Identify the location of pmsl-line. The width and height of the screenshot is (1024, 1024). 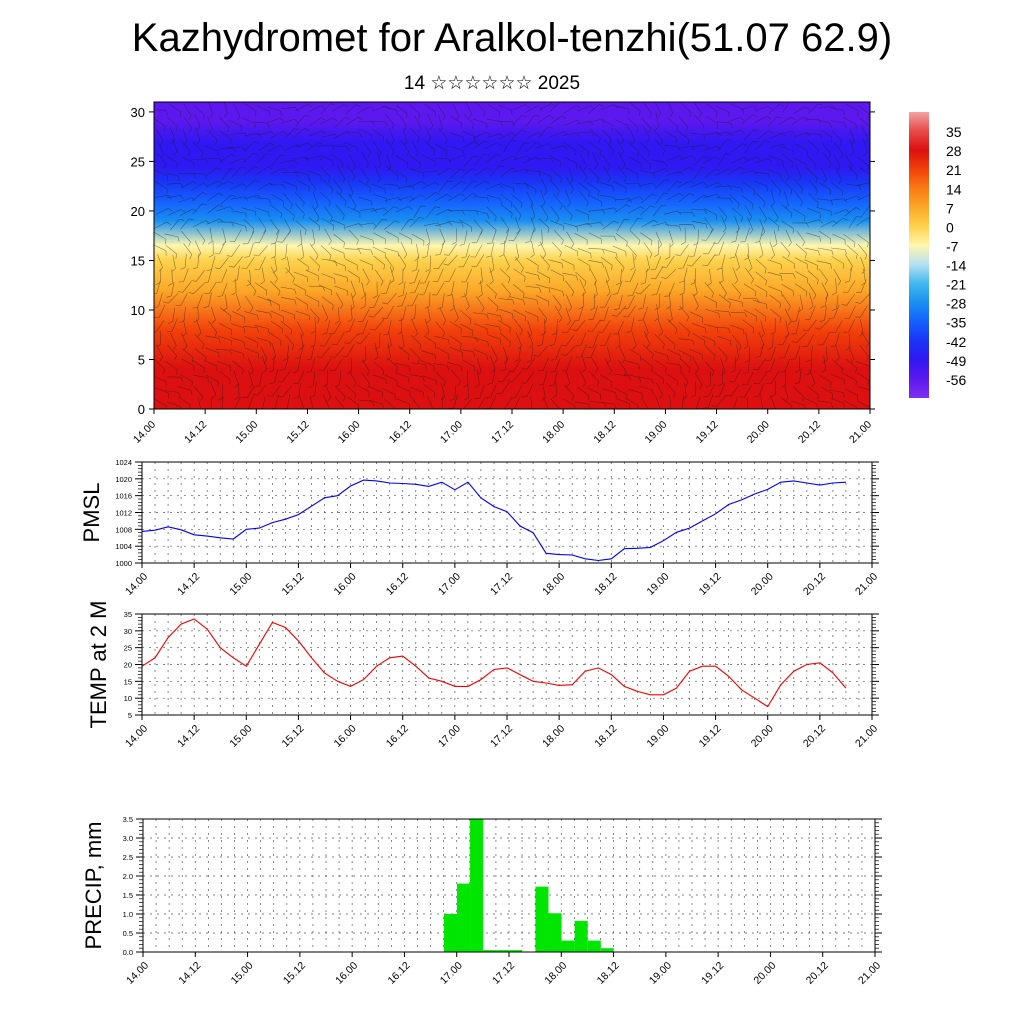
(493, 520).